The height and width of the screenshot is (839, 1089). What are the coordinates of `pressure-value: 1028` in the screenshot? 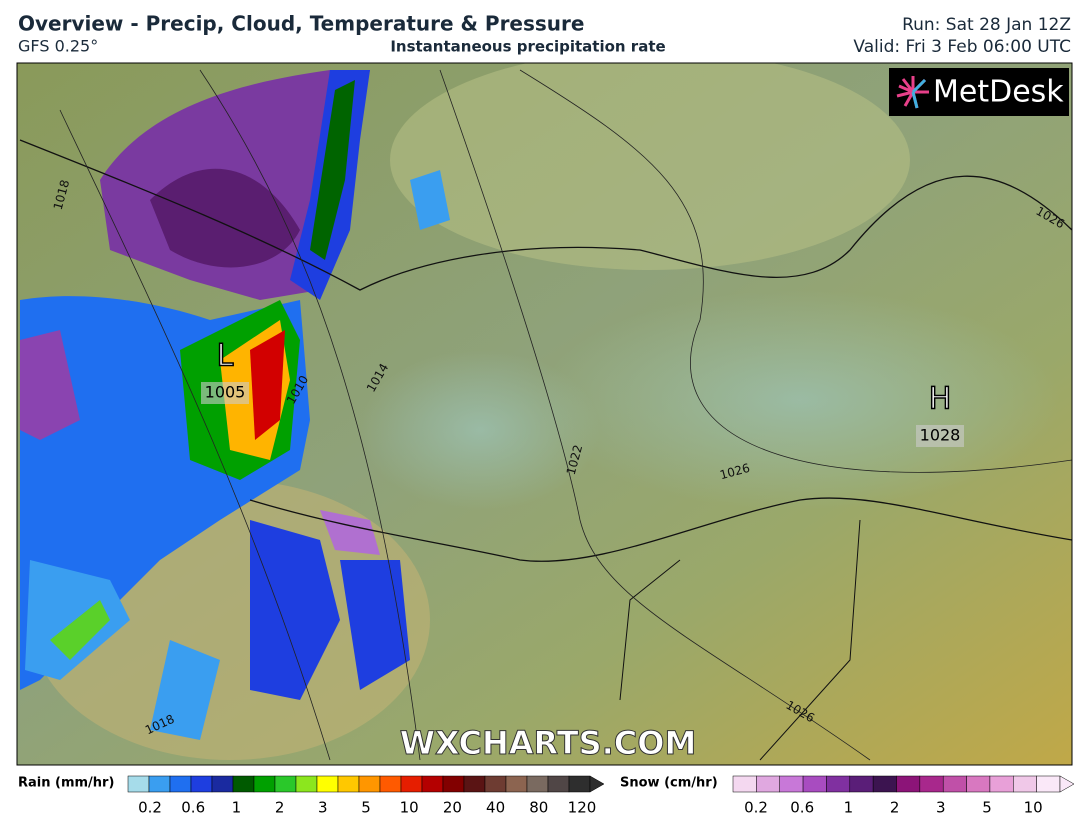 It's located at (940, 435).